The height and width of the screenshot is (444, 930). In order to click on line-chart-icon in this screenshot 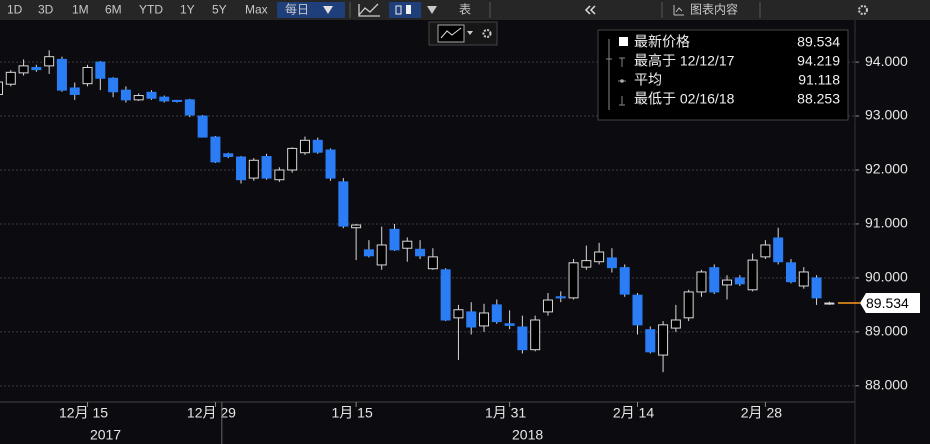, I will do `click(369, 10)`.